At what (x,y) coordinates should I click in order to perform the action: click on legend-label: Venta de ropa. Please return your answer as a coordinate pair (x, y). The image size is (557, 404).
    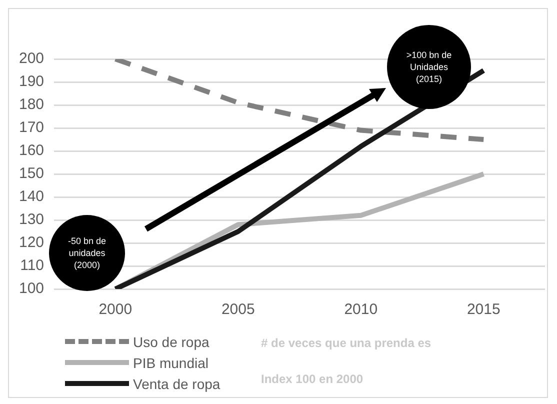
    Looking at the image, I should click on (176, 384).